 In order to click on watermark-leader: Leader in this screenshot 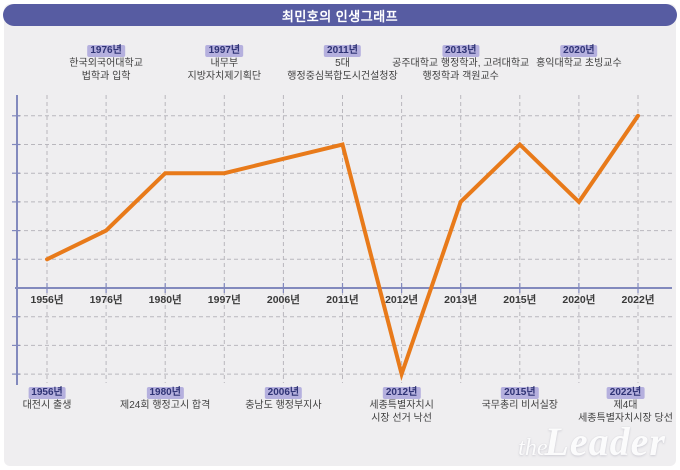, I will do `click(605, 441)`.